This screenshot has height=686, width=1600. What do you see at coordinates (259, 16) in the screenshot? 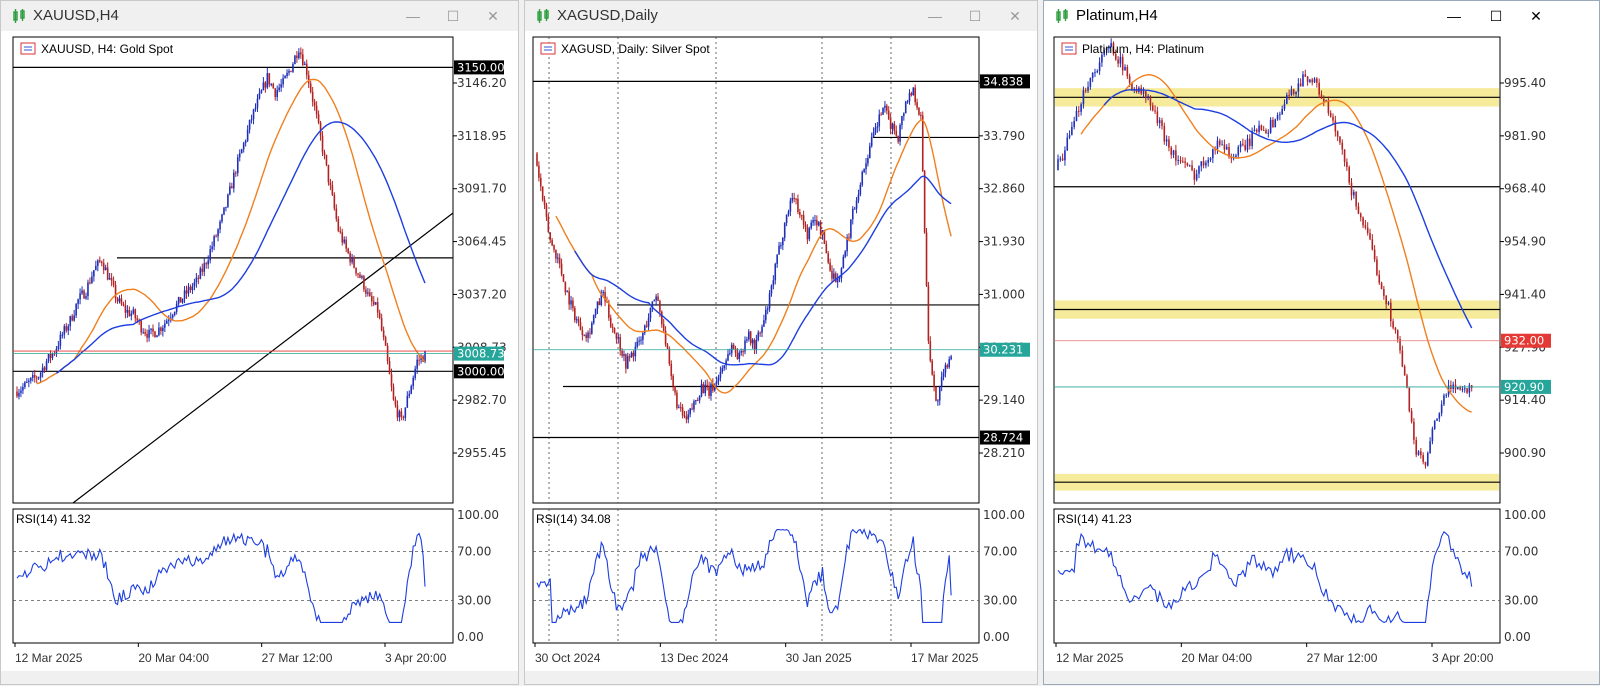
I see `window-titlebar: XAUUSD,H4 — ☐ ✕` at bounding box center [259, 16].